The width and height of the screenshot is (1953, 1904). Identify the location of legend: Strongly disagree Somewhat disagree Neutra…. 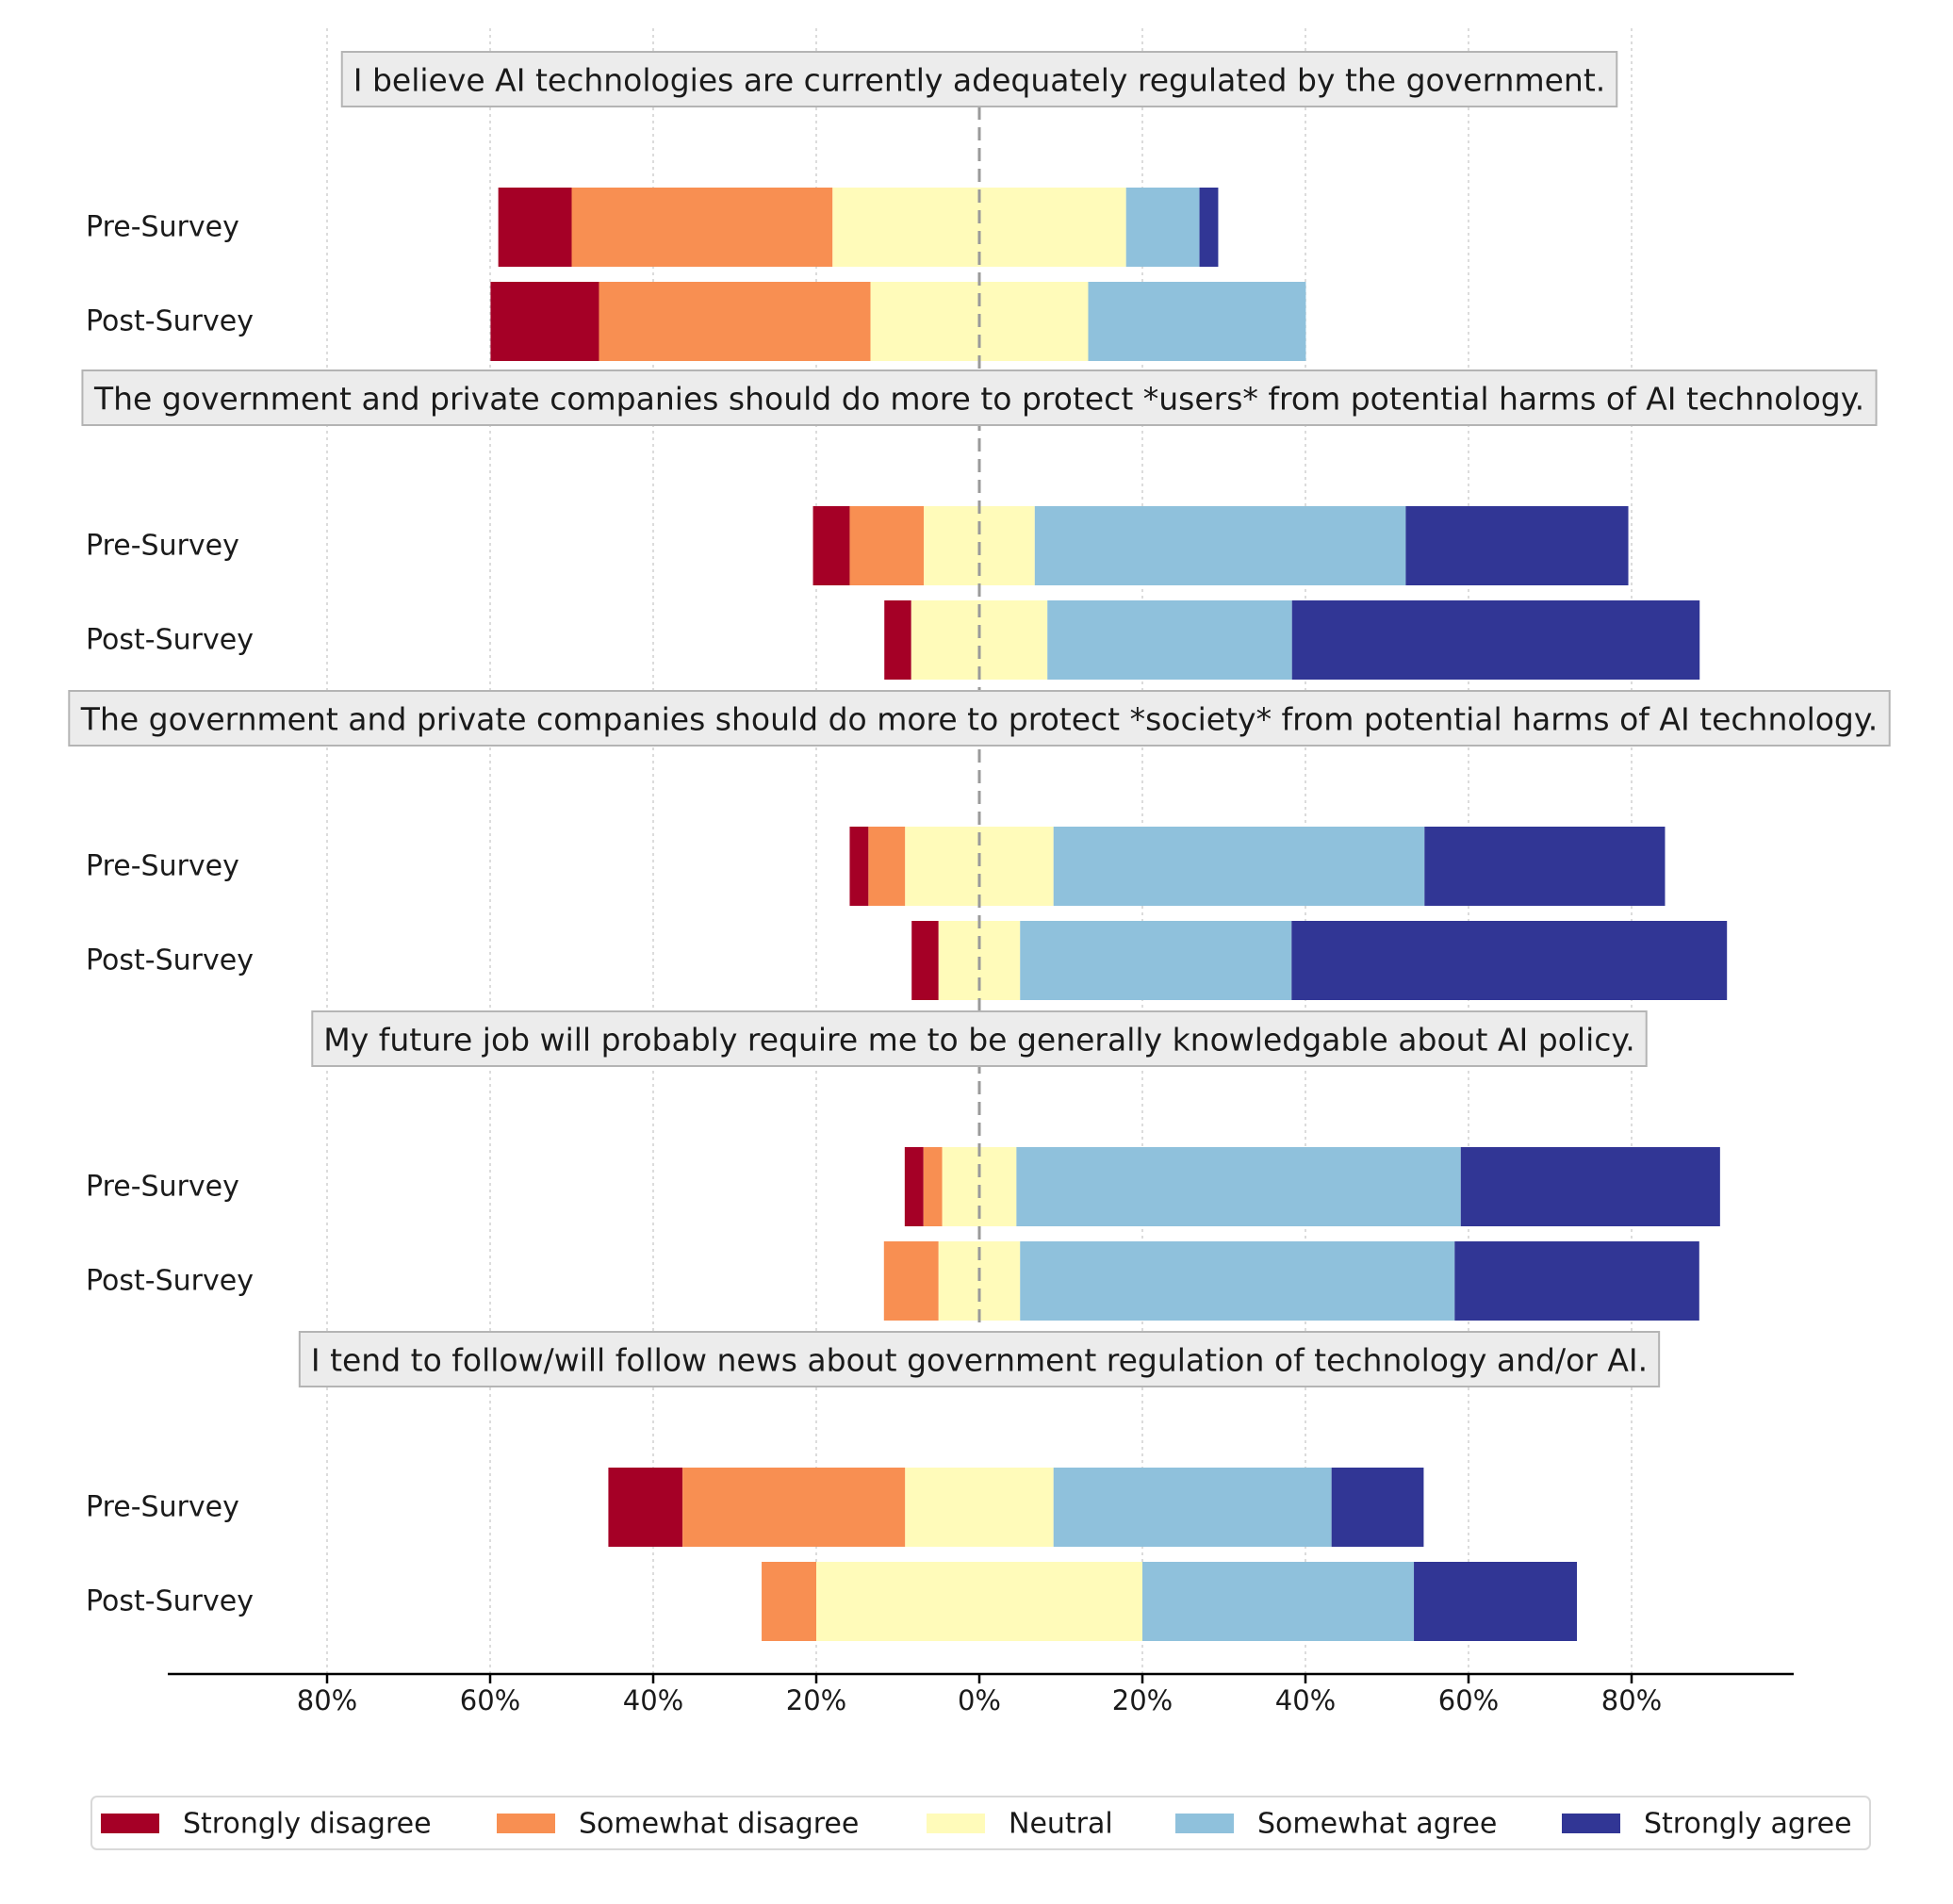
(980, 1823).